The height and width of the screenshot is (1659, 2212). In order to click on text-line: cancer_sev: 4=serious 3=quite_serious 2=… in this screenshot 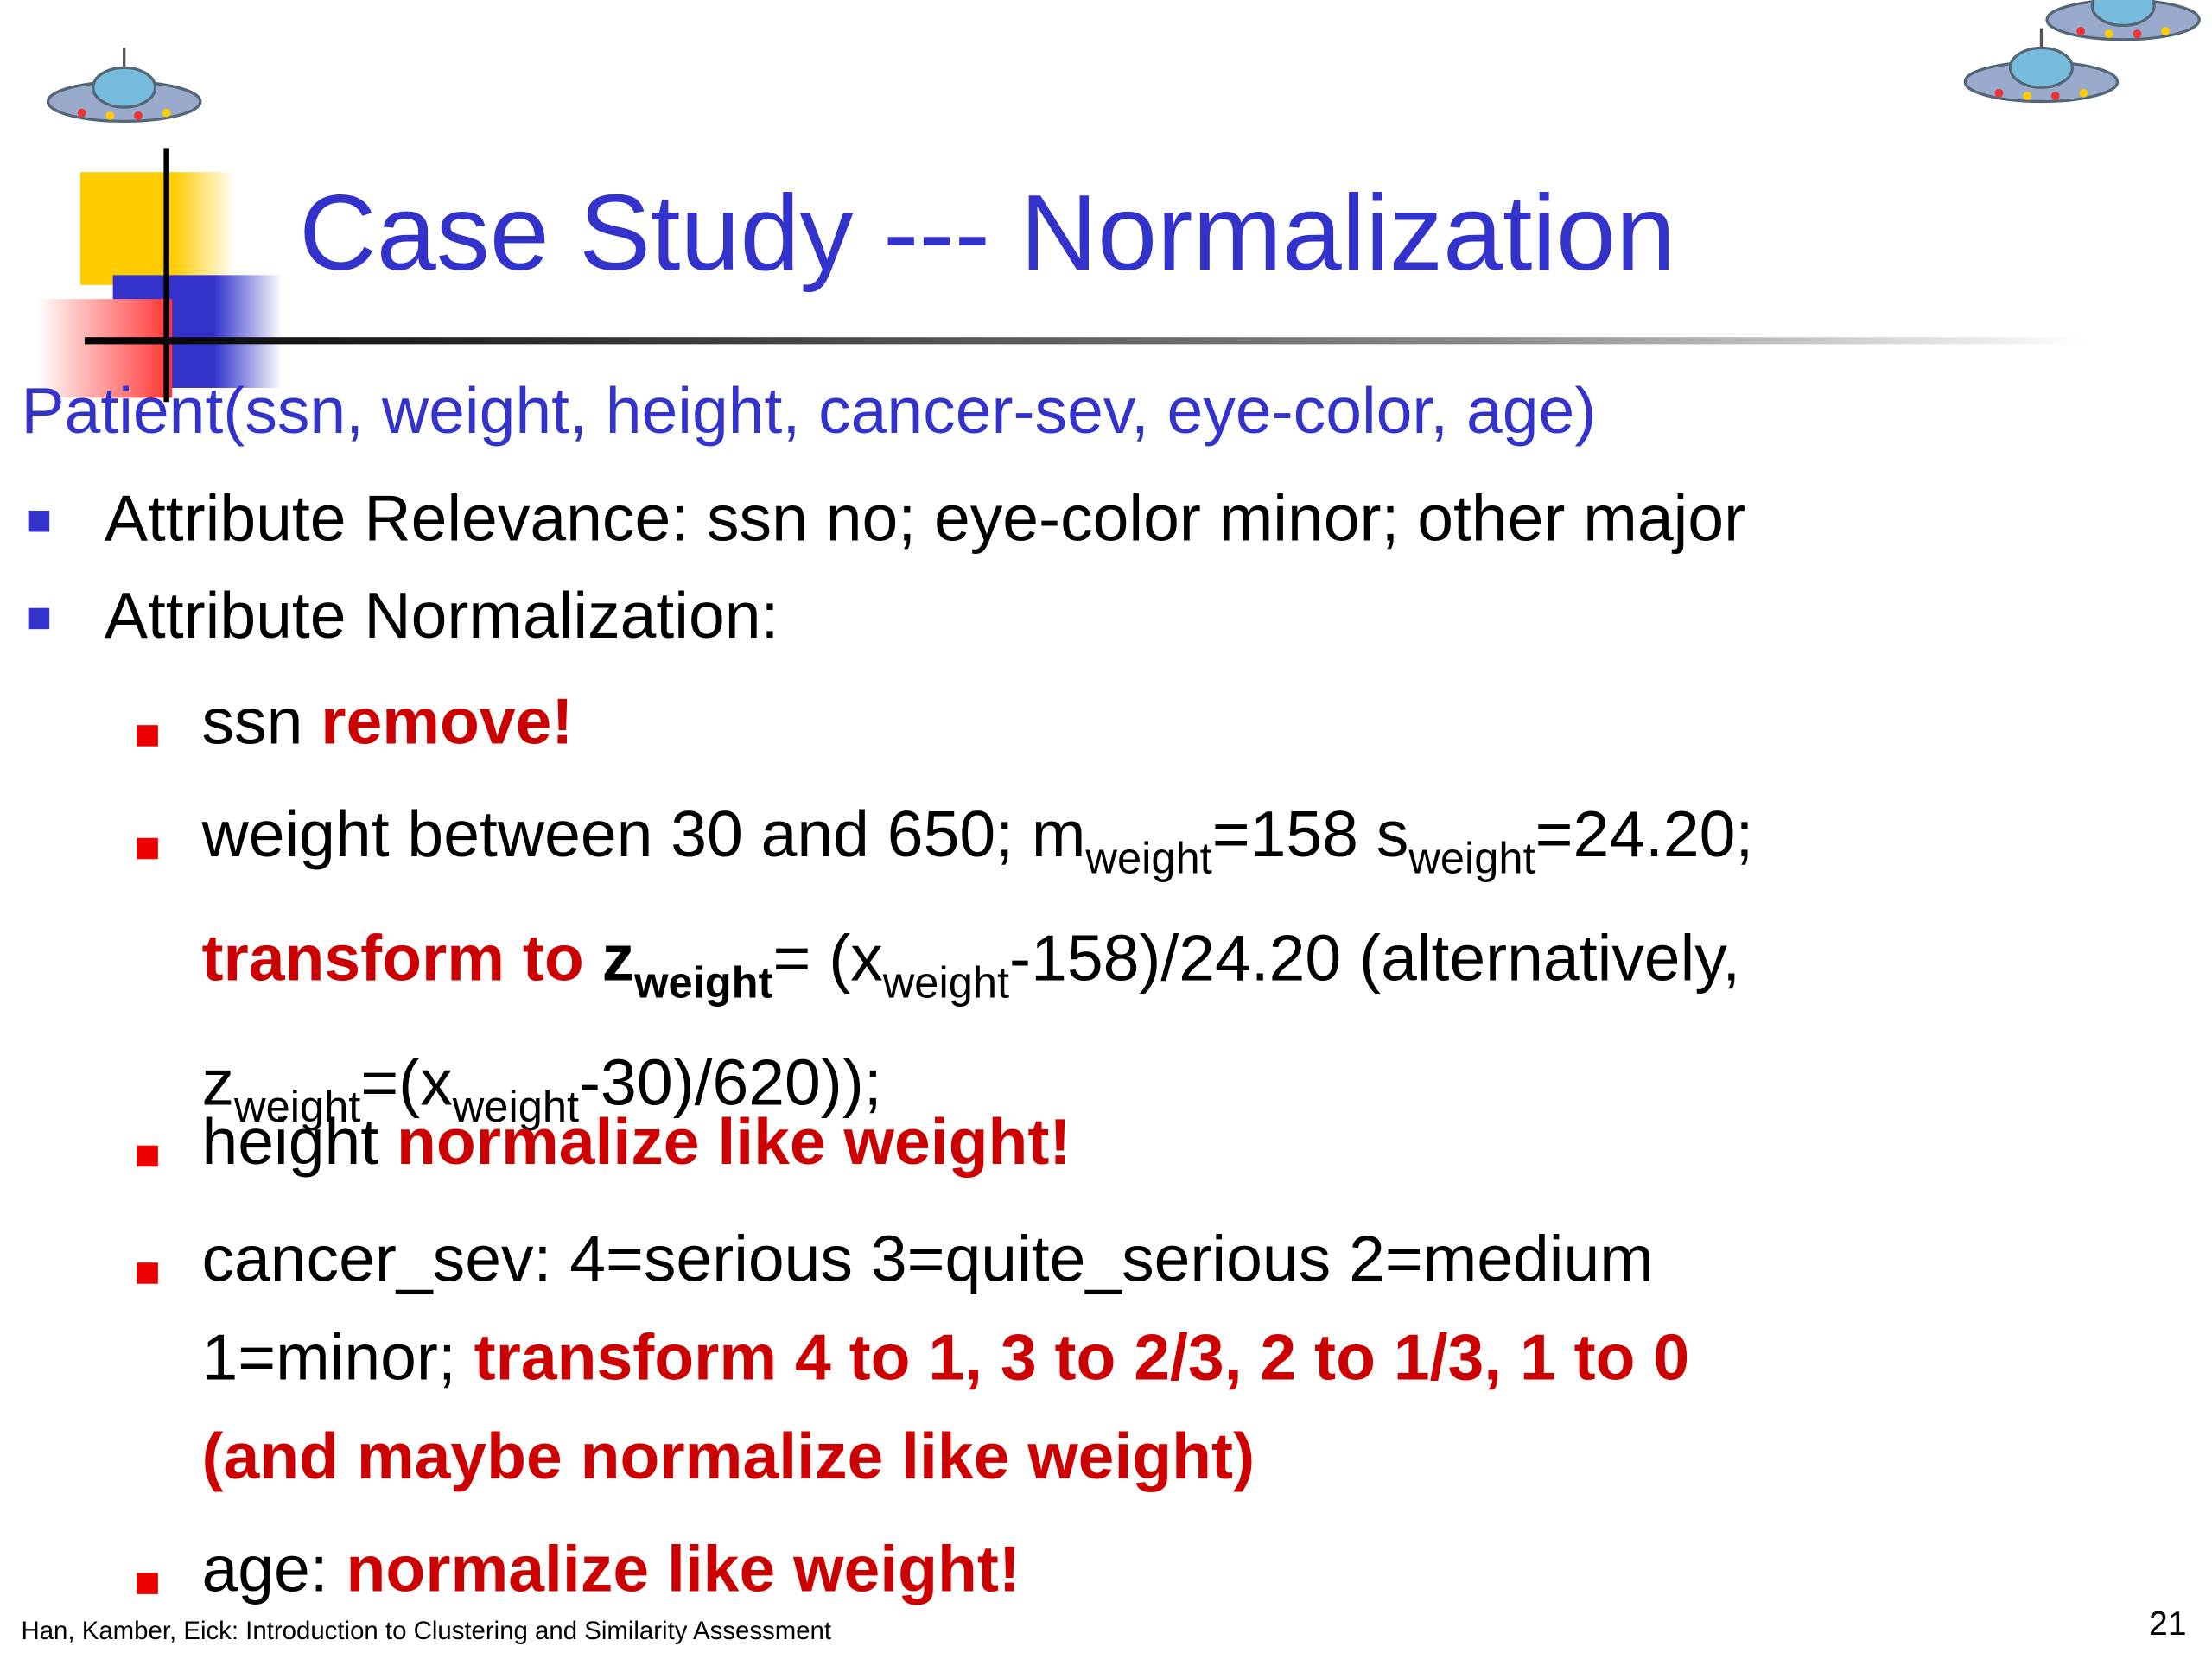, I will do `click(945, 1258)`.